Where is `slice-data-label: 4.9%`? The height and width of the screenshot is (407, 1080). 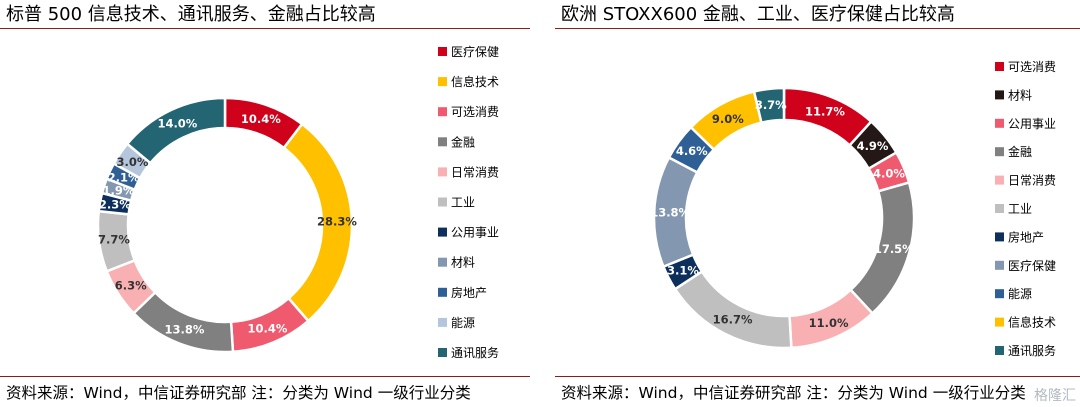
slice-data-label: 4.9% is located at coordinates (873, 146).